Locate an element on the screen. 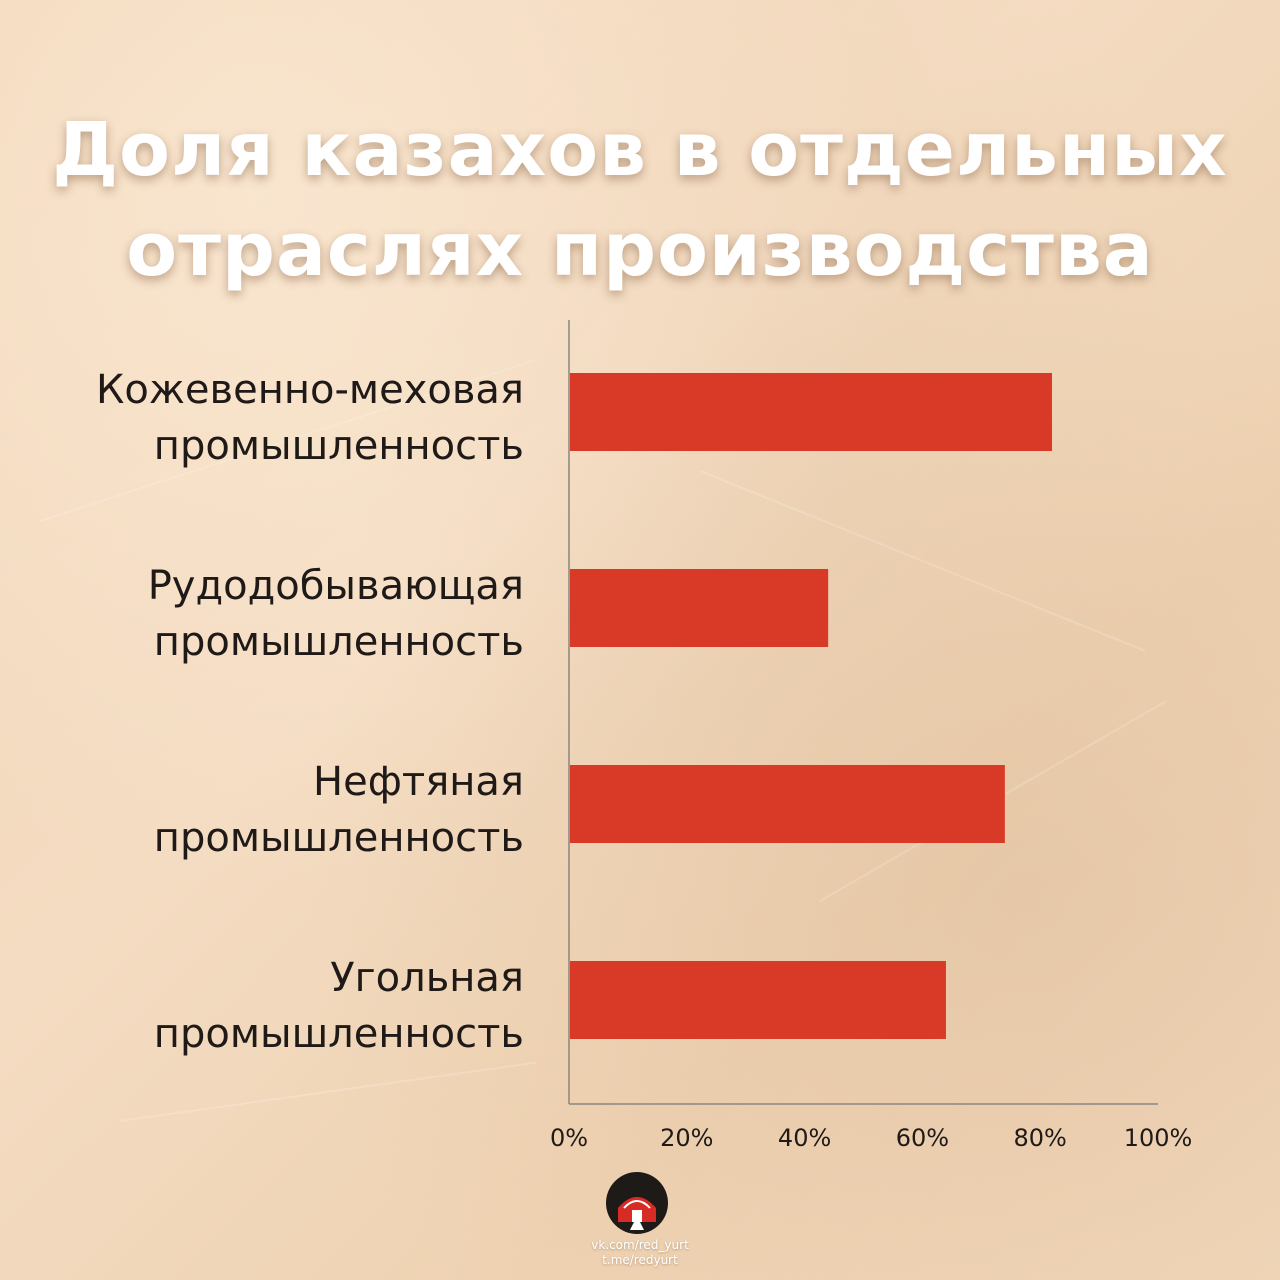  x-tick-label: 60% is located at coordinates (922, 1138).